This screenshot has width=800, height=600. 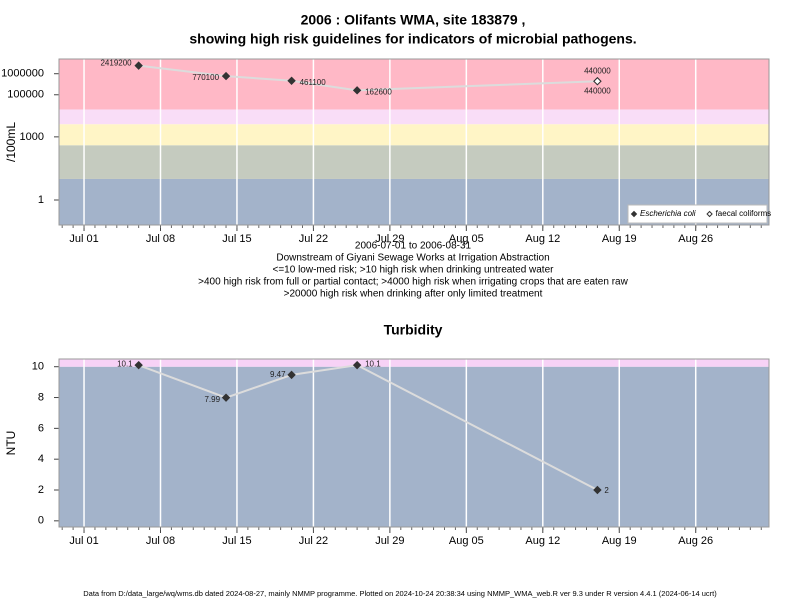 I want to click on chart-title: Turbidity, so click(x=413, y=330).